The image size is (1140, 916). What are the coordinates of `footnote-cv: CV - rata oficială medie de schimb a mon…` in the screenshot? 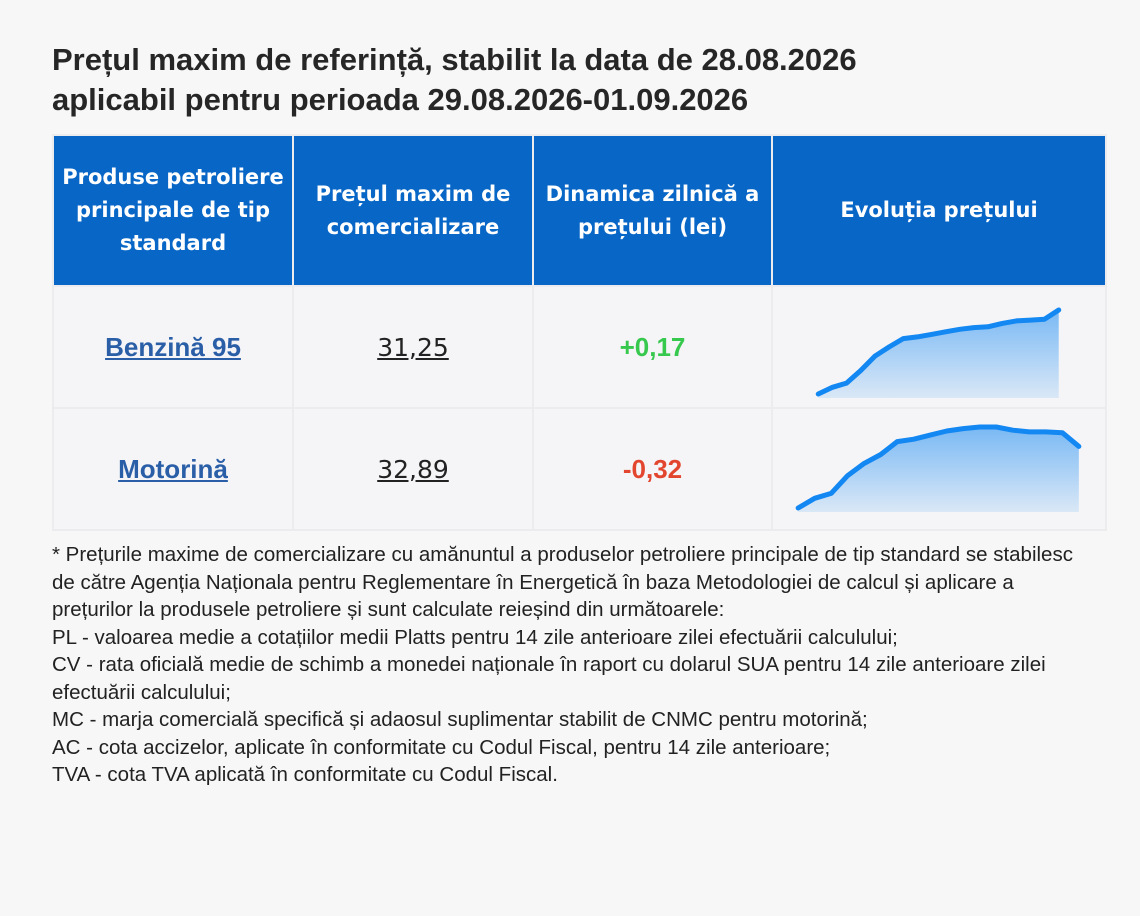 It's located at (549, 678).